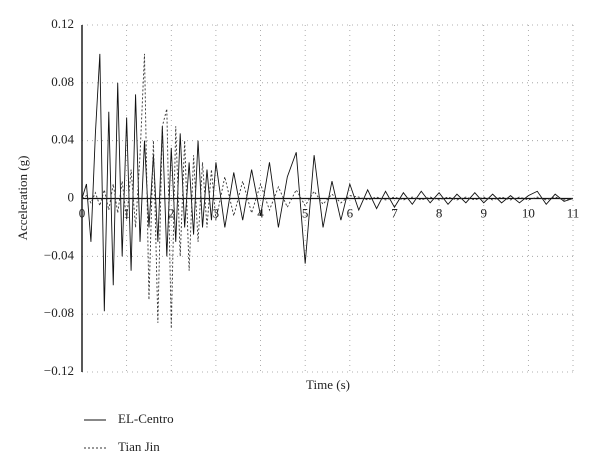  What do you see at coordinates (59, 254) in the screenshot?
I see `y-tick-label: −0.04` at bounding box center [59, 254].